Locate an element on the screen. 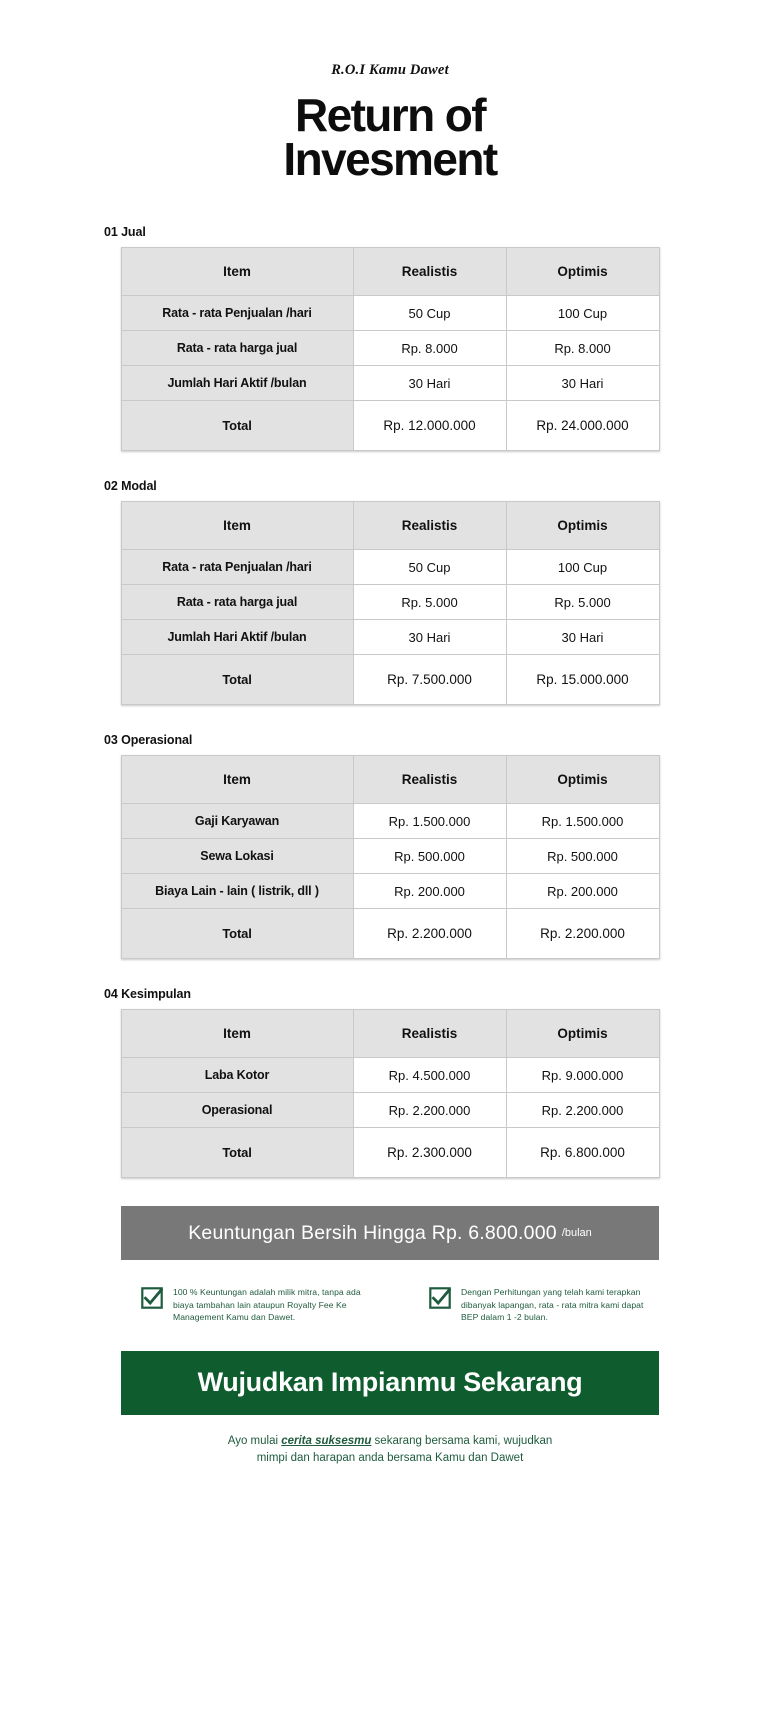 The height and width of the screenshot is (1712, 780). cell-realistis: Rp. 1.500.000 is located at coordinates (429, 821).